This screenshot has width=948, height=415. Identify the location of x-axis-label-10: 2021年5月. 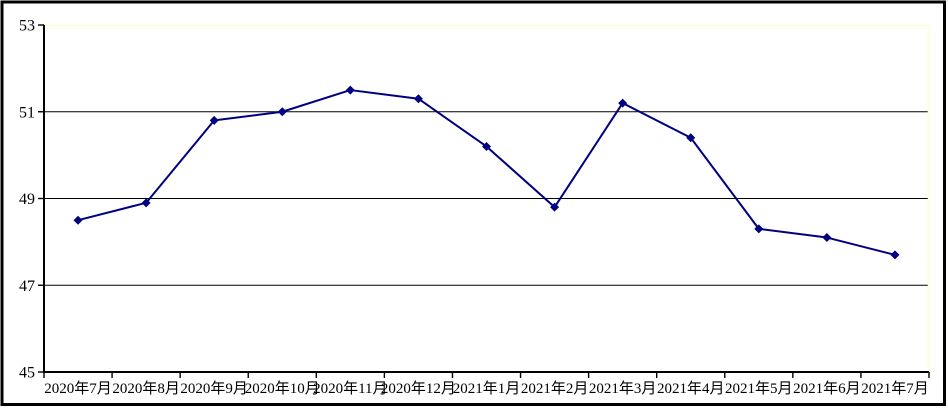
(759, 388).